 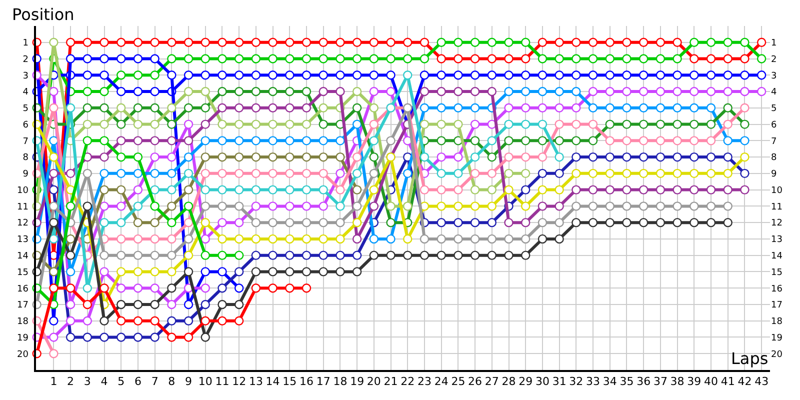 I want to click on y-tick-label: 9, so click(x=25, y=175).